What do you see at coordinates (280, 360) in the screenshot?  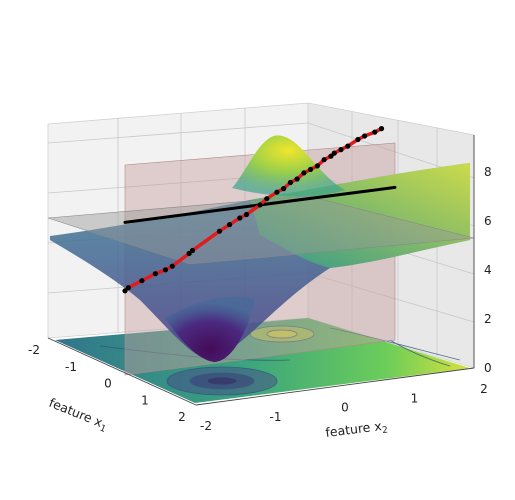 I see `floor-contours` at bounding box center [280, 360].